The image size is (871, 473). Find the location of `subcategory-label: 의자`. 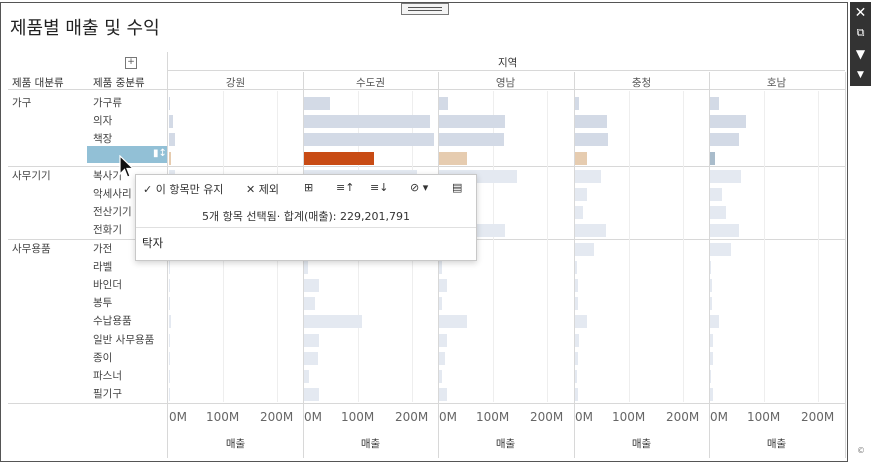

subcategory-label: 의자 is located at coordinates (103, 121).